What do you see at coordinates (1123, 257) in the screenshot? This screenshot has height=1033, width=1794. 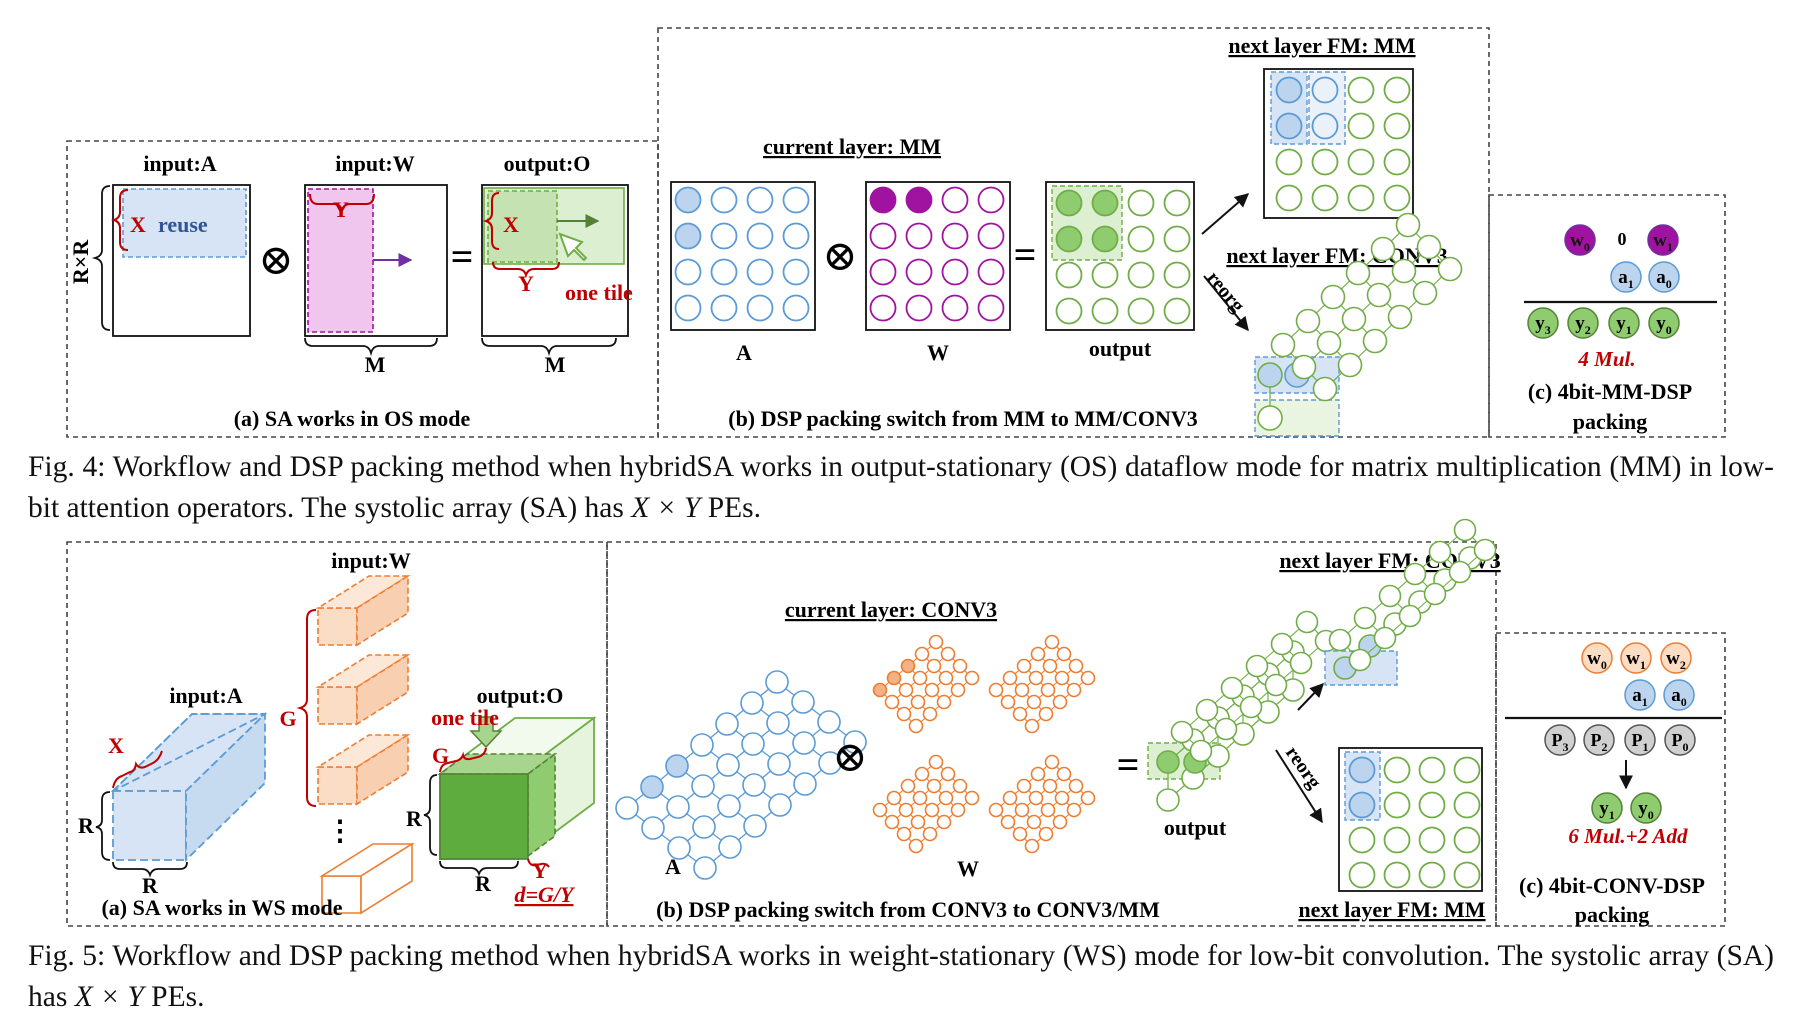 I see `fig4b-matrix-output-circles` at bounding box center [1123, 257].